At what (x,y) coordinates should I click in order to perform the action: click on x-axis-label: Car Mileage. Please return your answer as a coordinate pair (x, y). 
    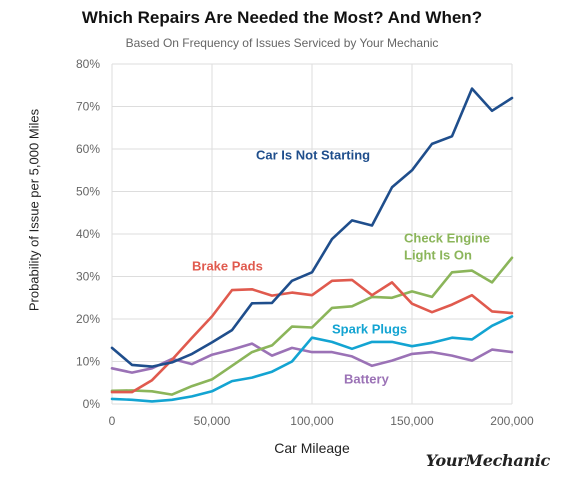
    Looking at the image, I should click on (312, 448).